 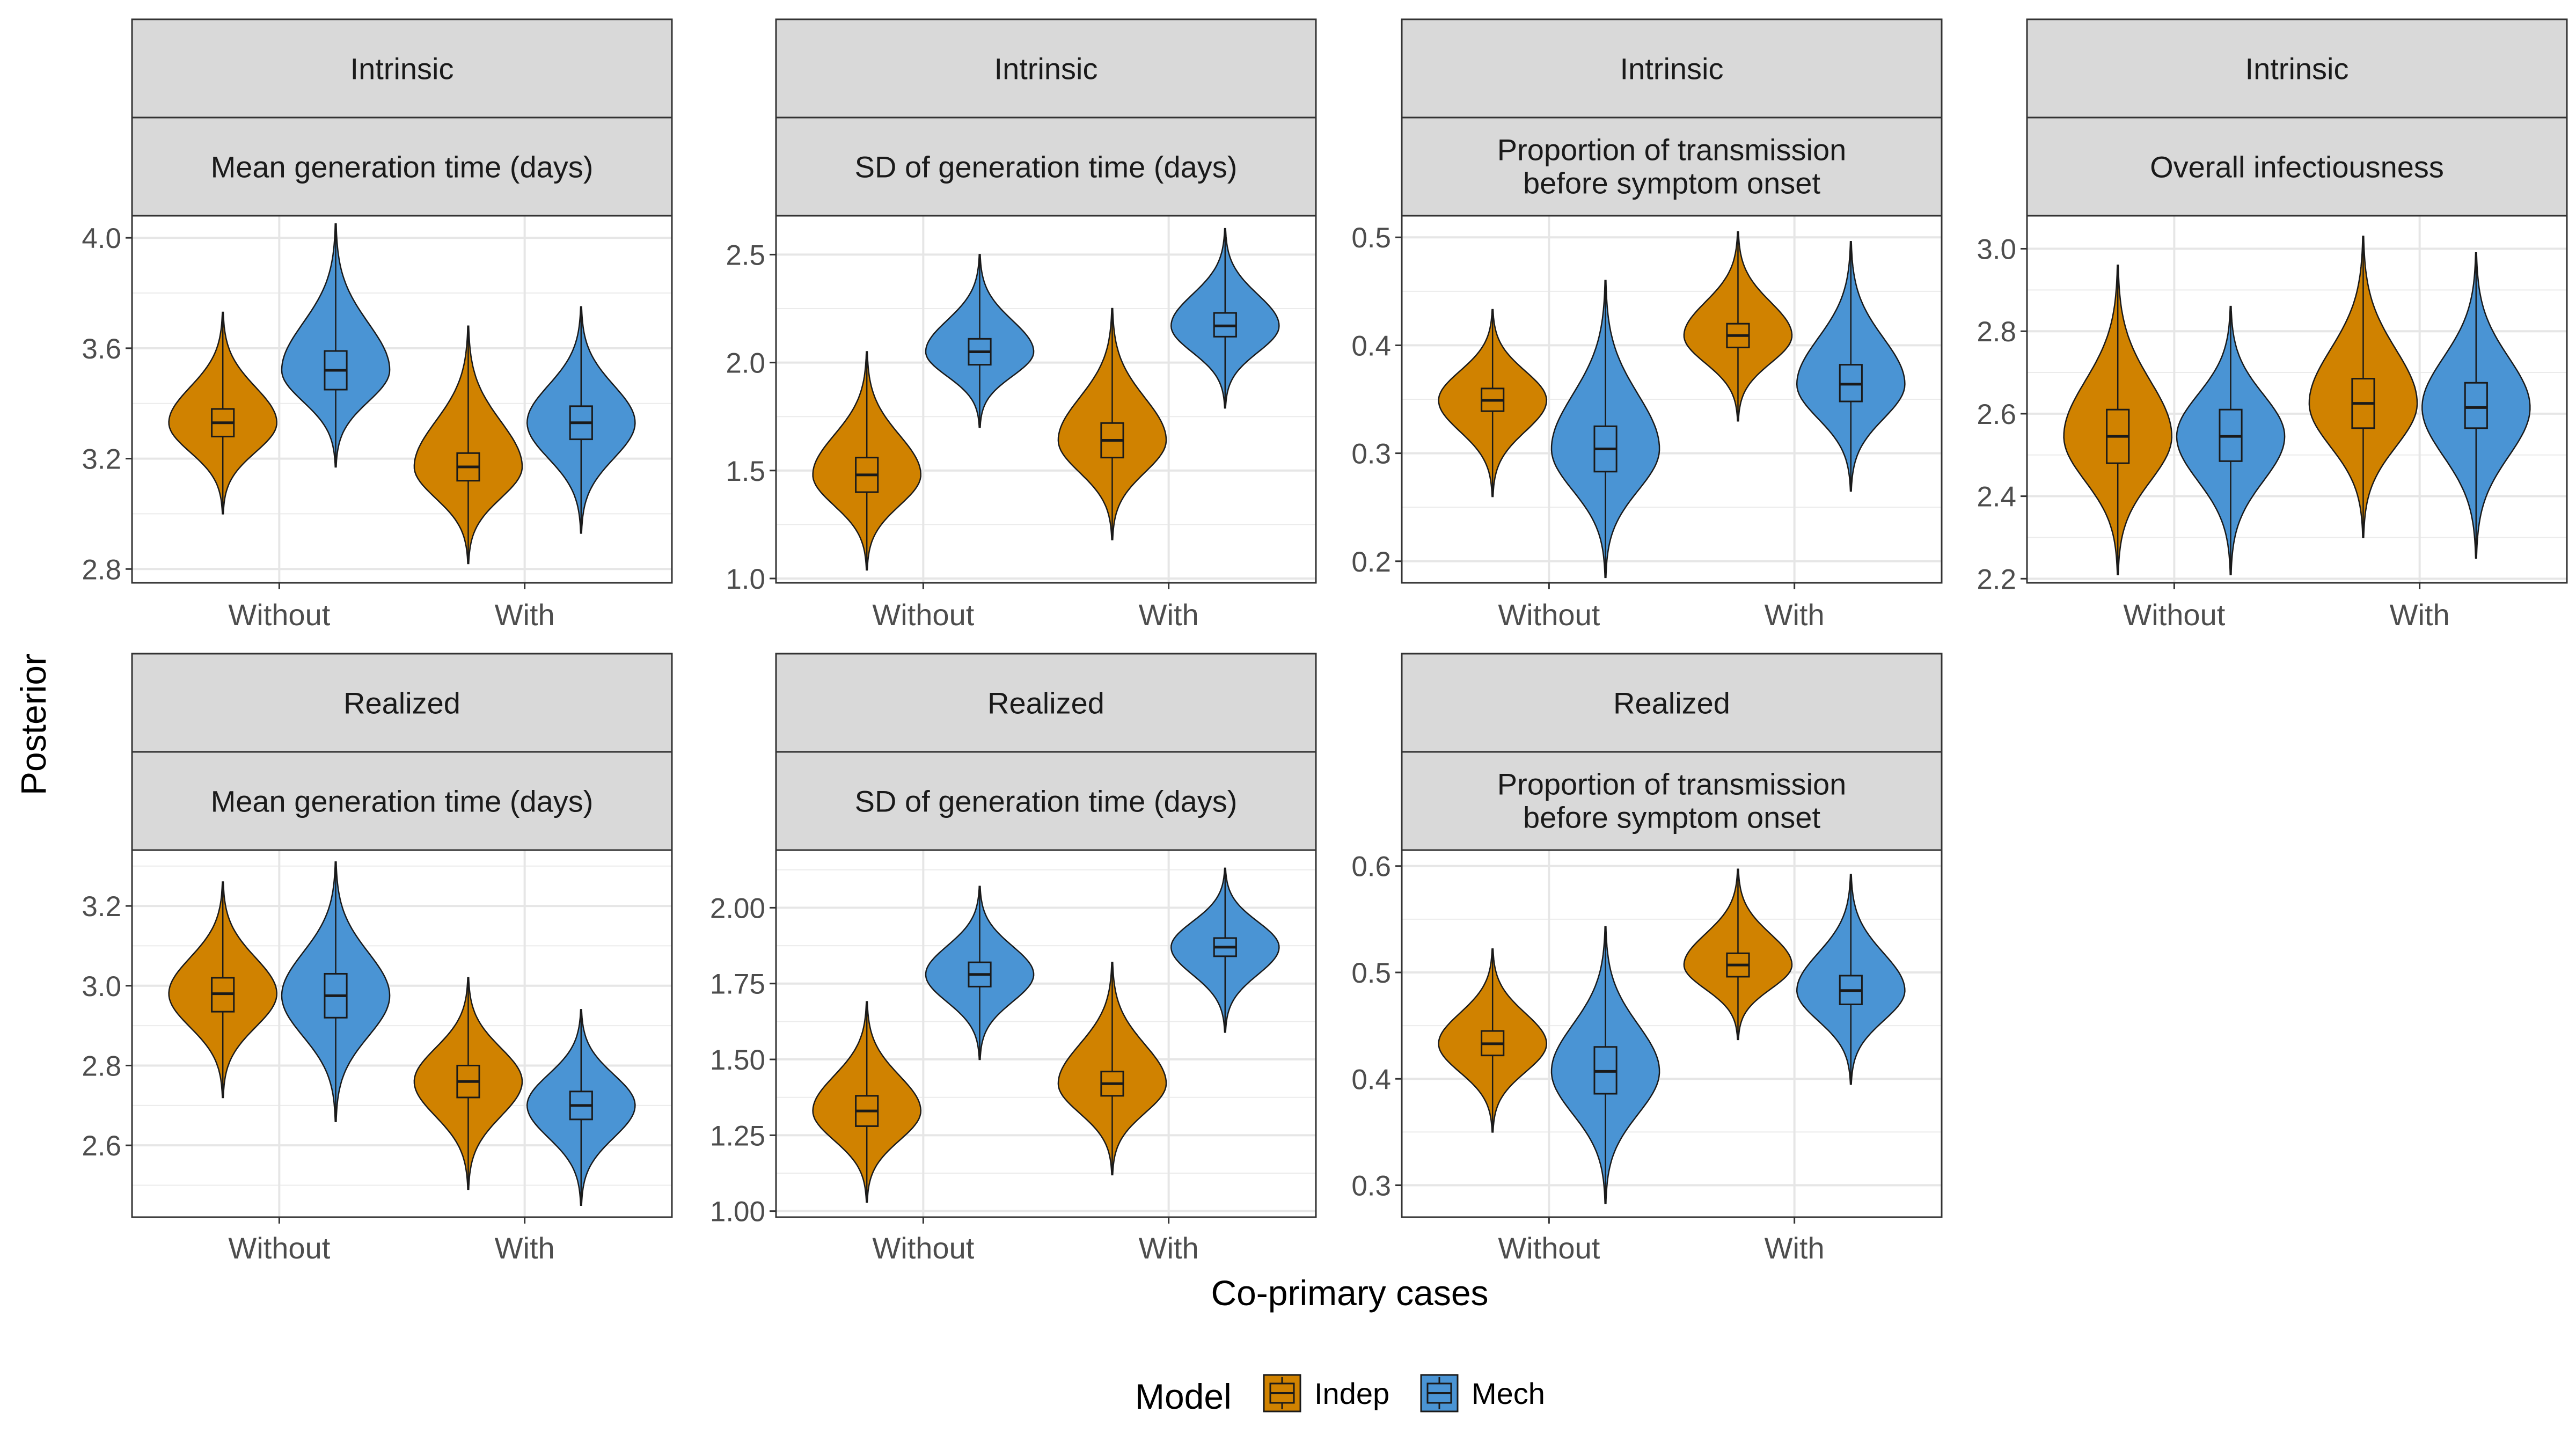 I want to click on y-tick-label: 2.4, so click(x=1996, y=497).